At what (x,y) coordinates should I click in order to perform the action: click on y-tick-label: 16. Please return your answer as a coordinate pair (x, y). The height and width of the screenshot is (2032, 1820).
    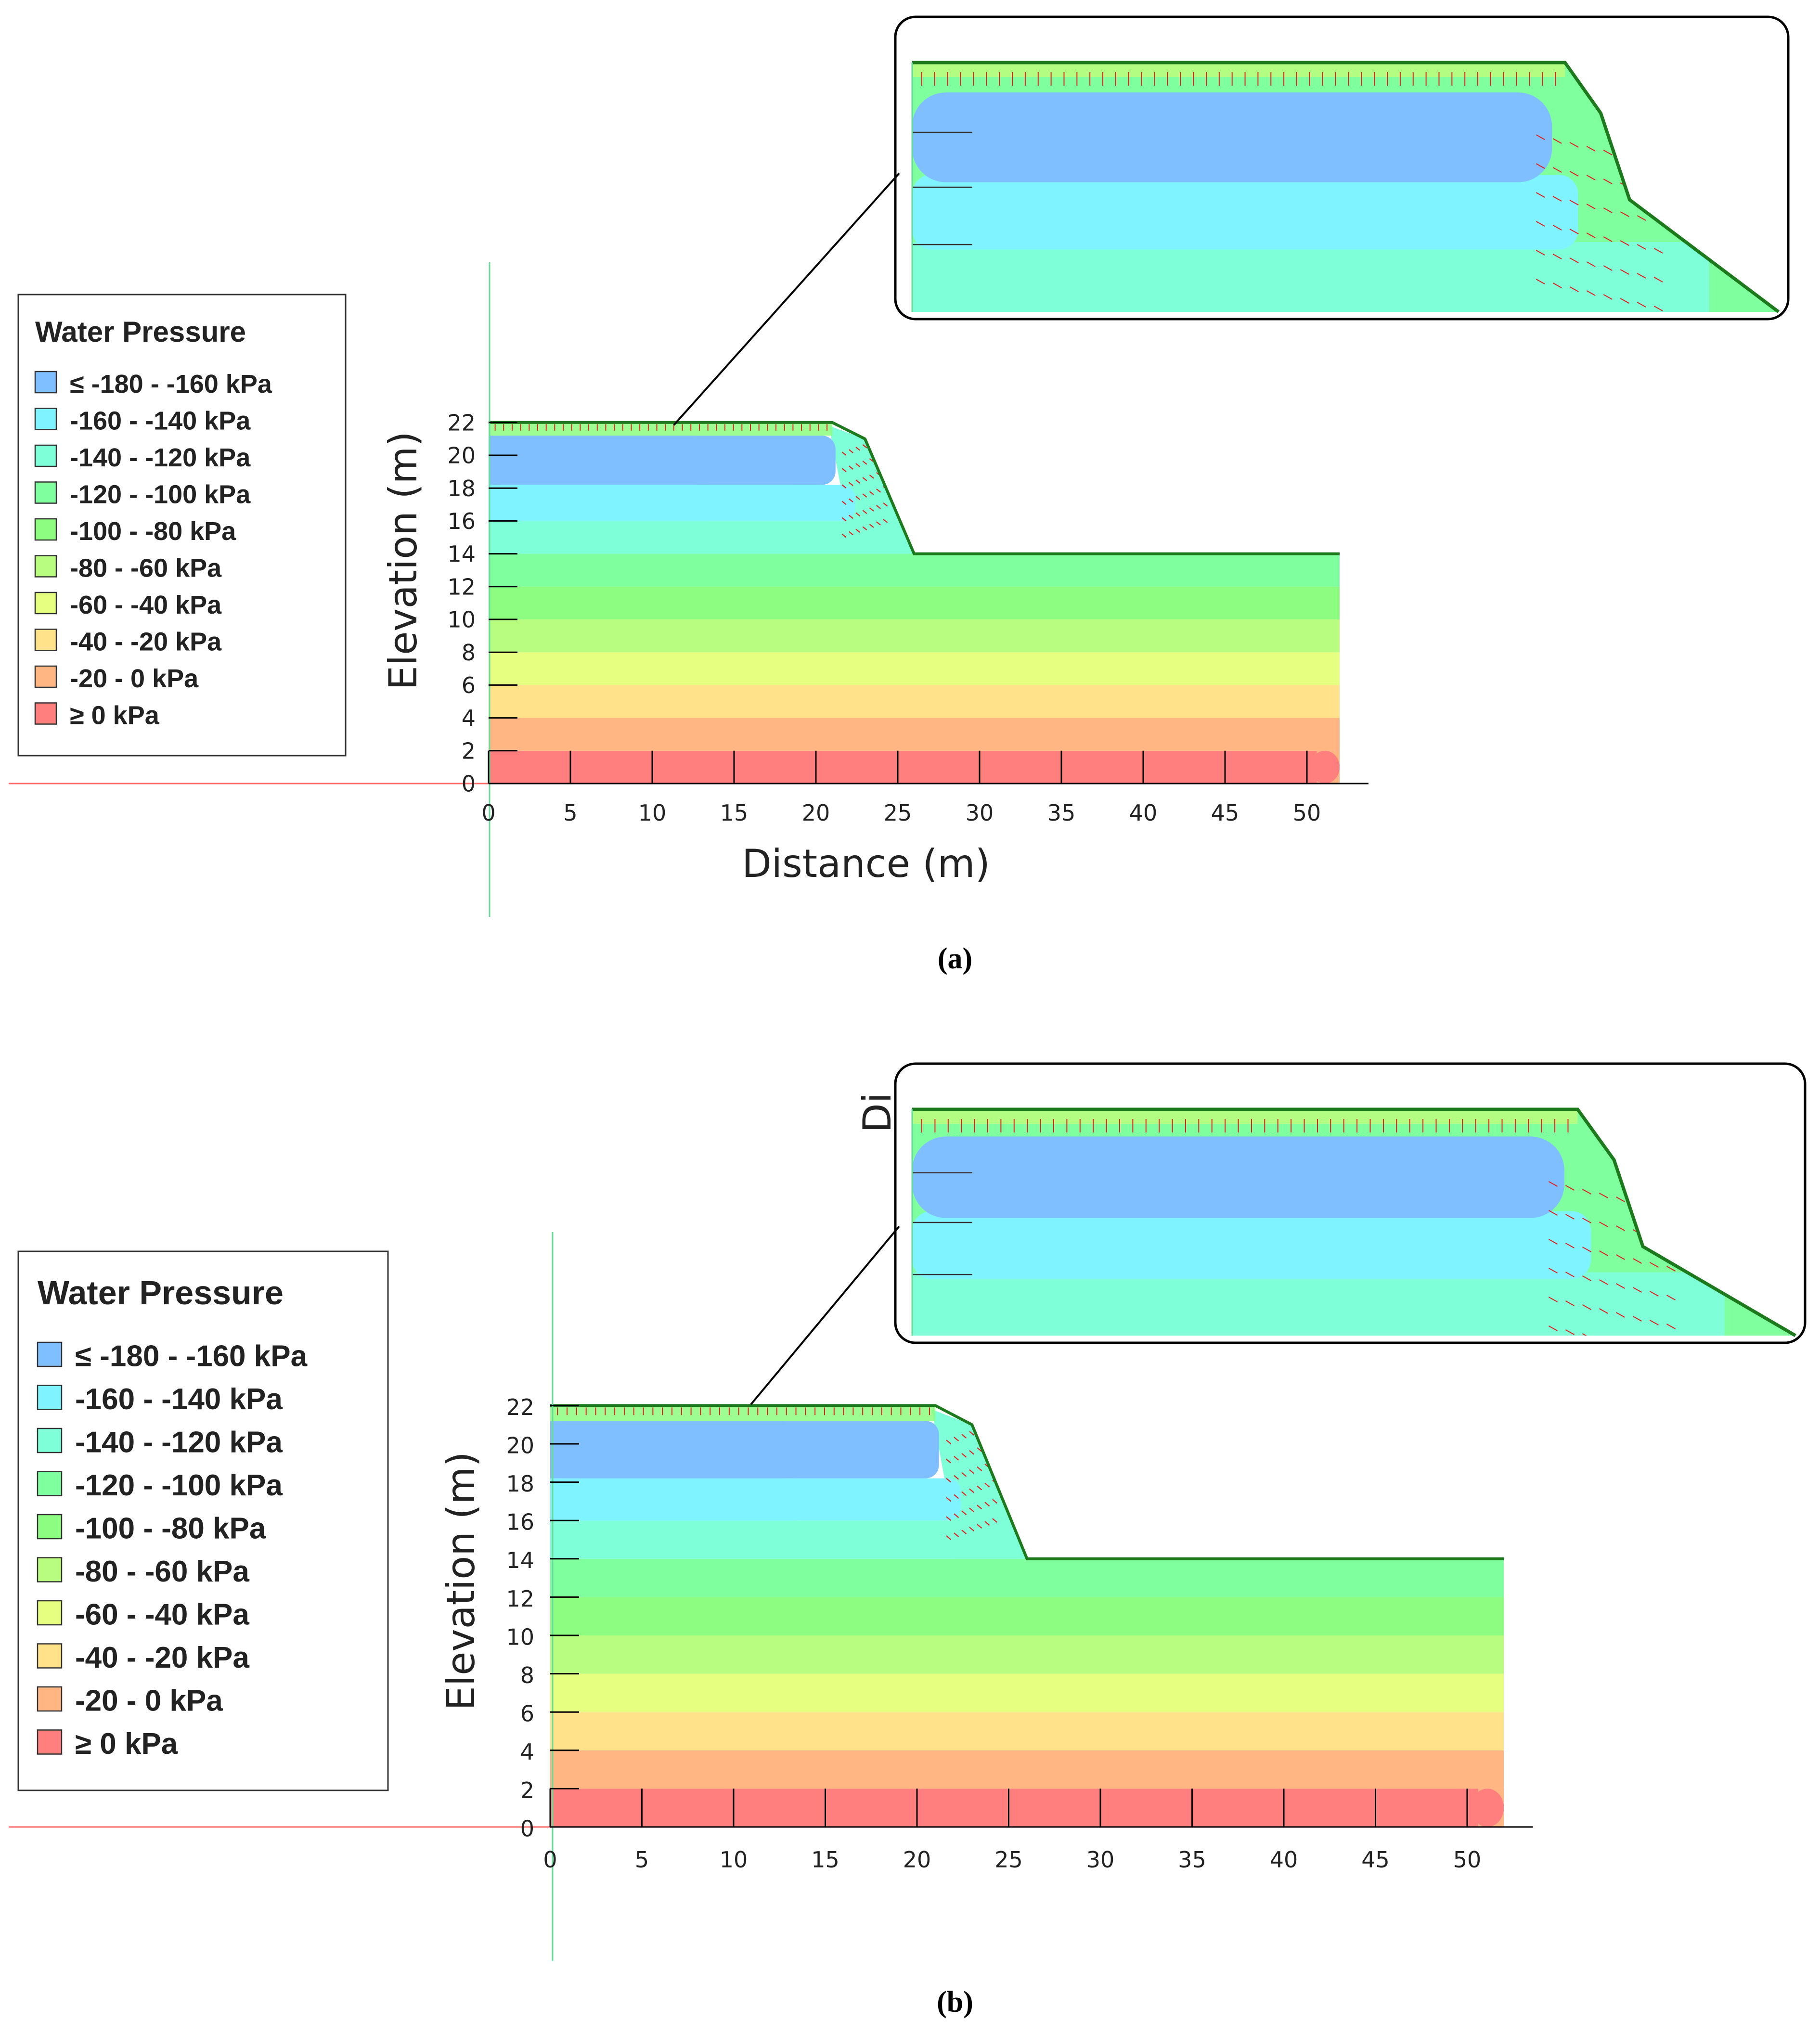
    Looking at the image, I should click on (462, 521).